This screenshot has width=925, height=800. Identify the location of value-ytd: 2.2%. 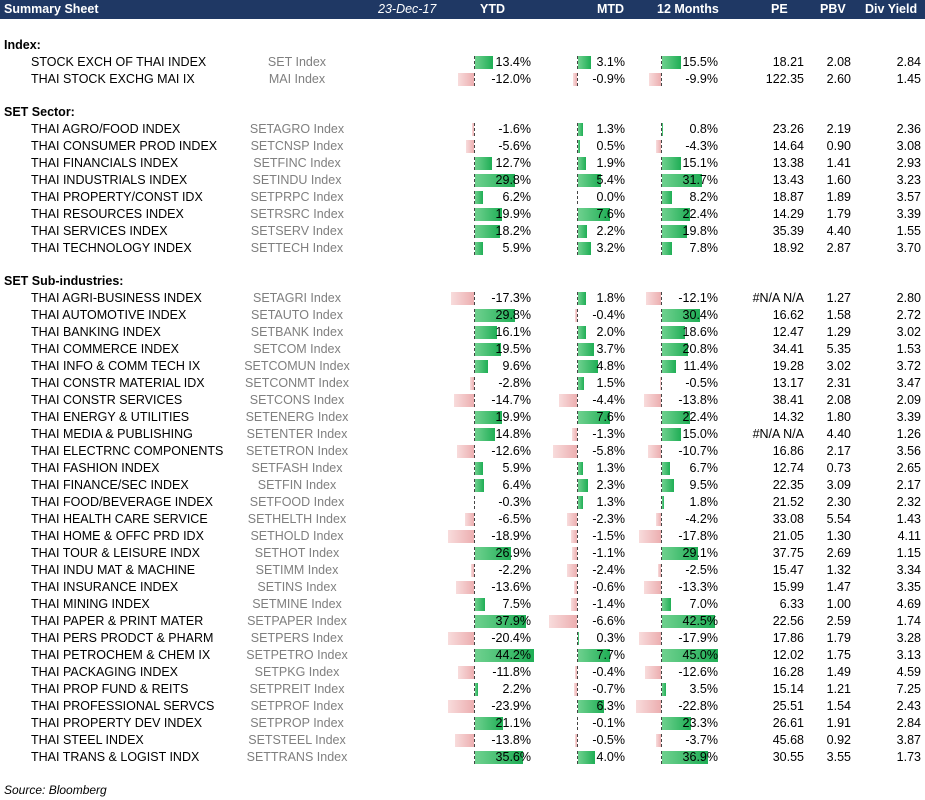
(517, 689).